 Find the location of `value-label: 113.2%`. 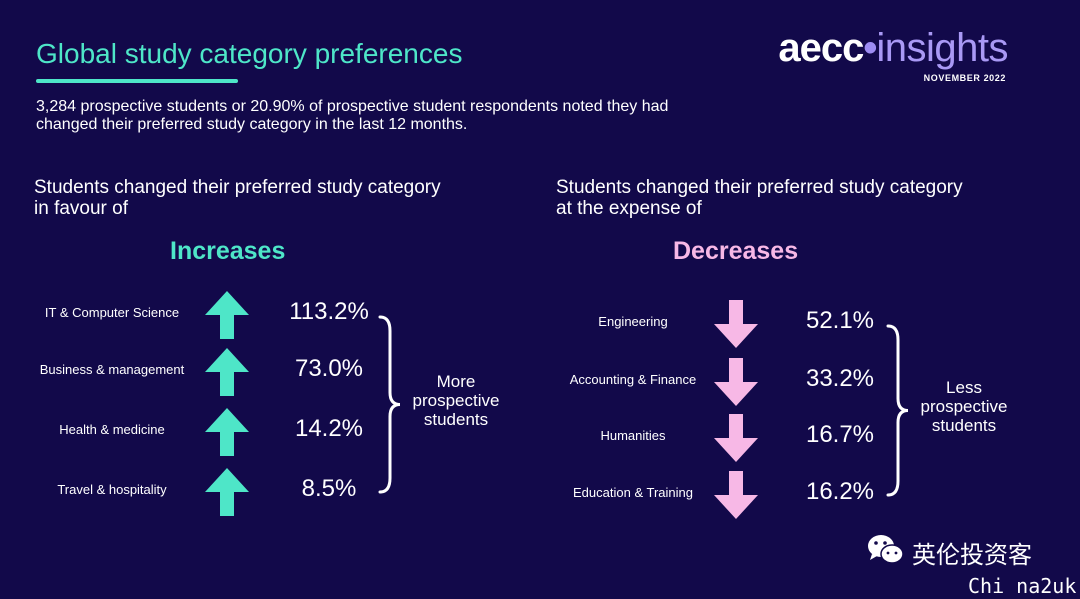

value-label: 113.2% is located at coordinates (329, 311).